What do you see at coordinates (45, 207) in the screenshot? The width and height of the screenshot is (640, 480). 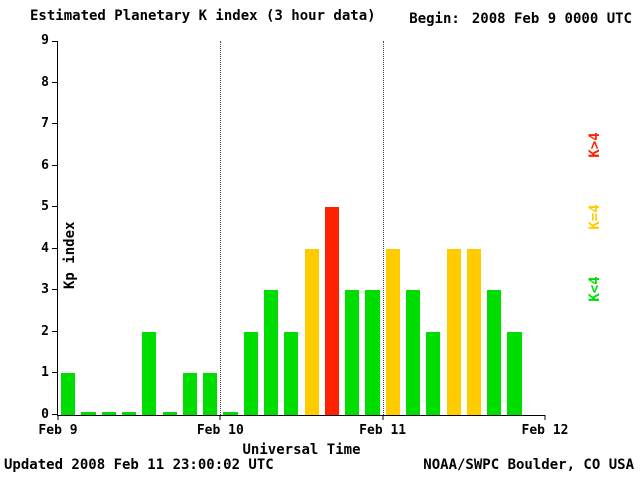 I see `y-tick-label: 5` at bounding box center [45, 207].